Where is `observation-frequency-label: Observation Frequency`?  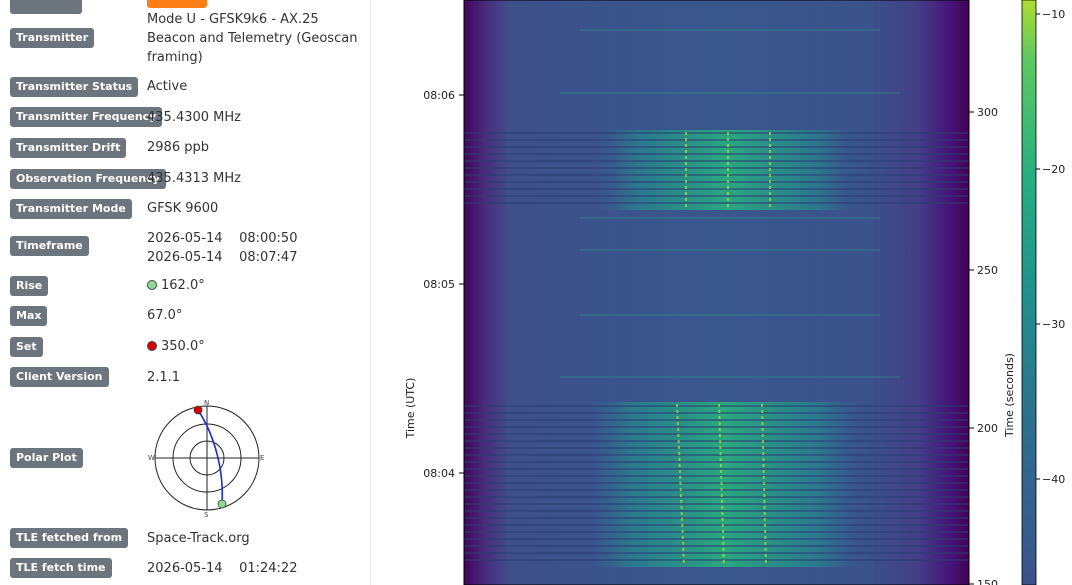
observation-frequency-label: Observation Frequency is located at coordinates (88, 179).